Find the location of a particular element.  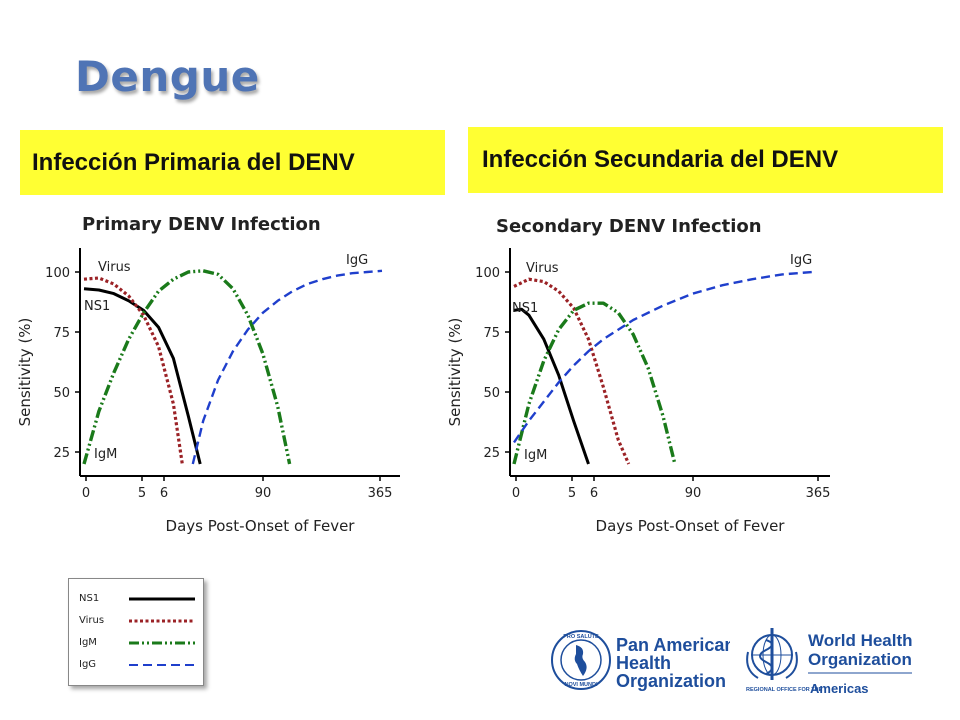

slide-title: Dengue is located at coordinates (167, 76).